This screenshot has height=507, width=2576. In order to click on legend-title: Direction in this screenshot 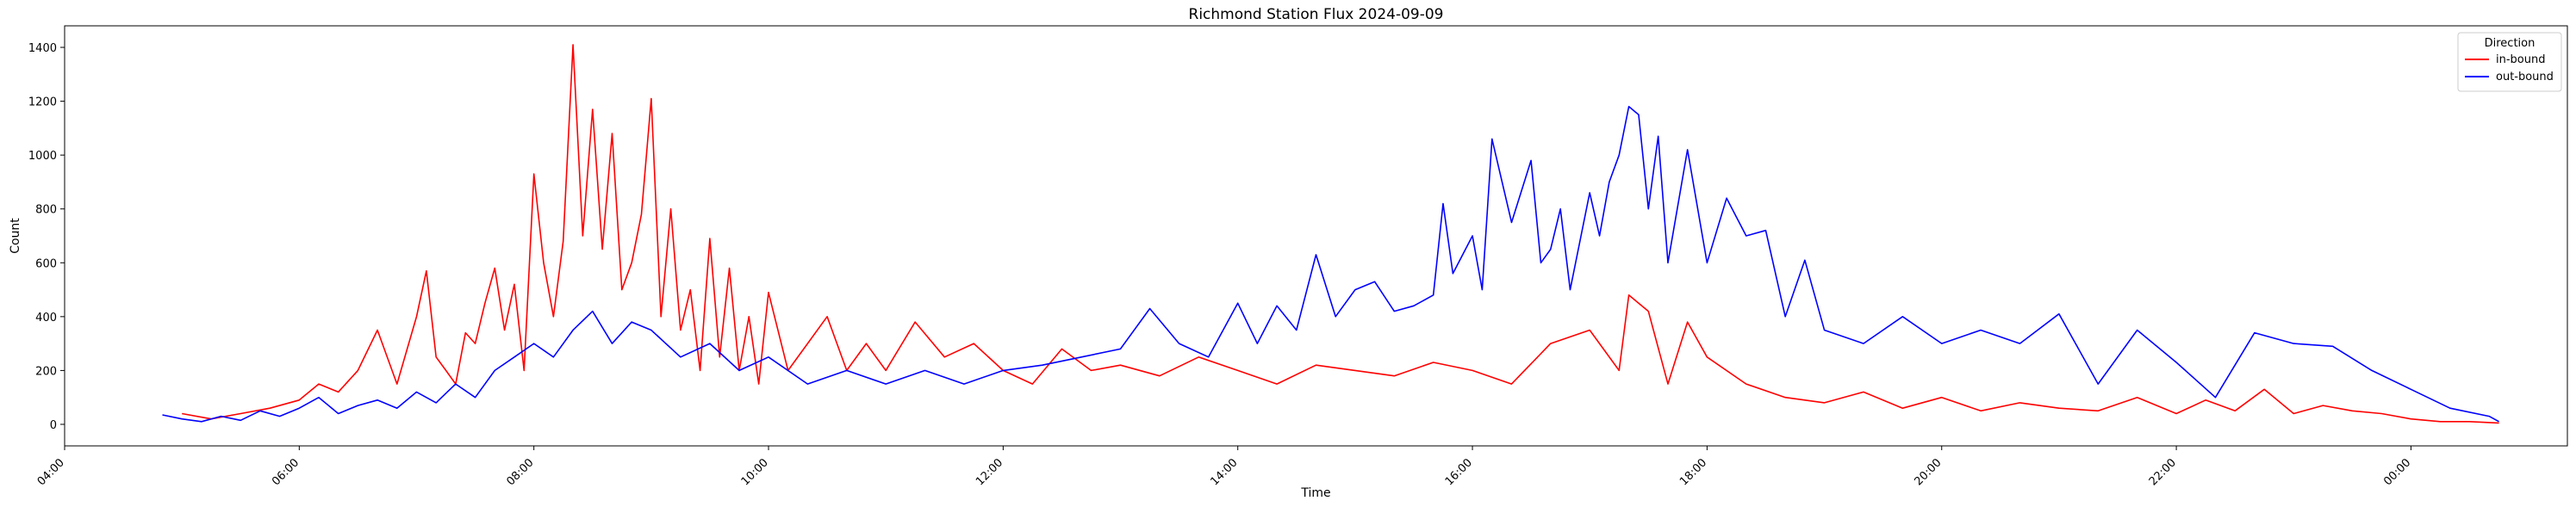, I will do `click(2511, 43)`.